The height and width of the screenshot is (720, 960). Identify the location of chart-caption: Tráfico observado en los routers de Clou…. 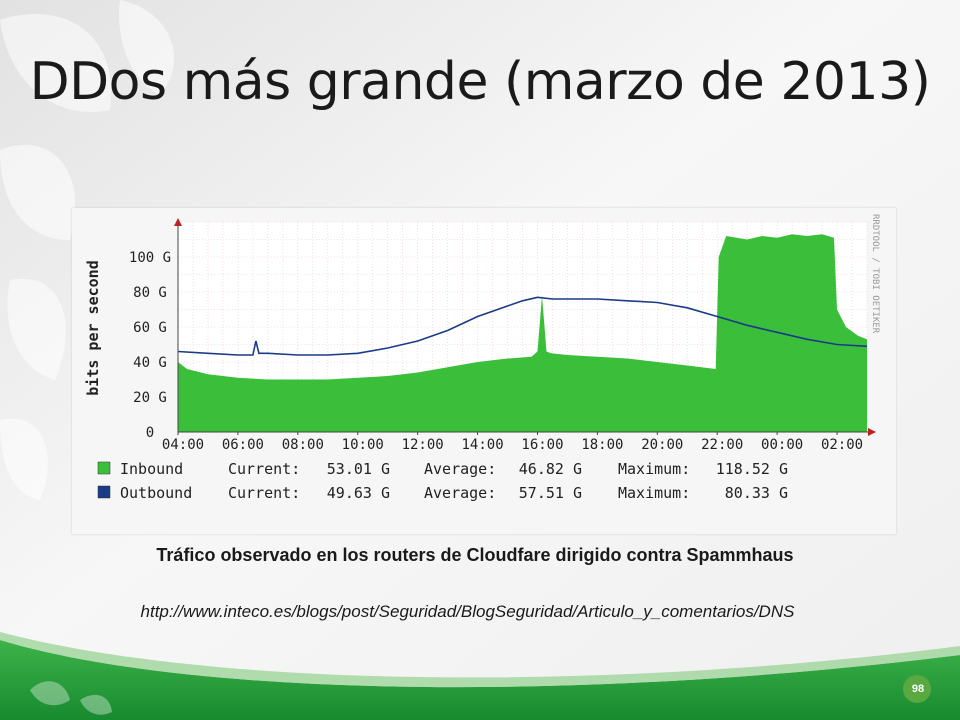
(475, 555).